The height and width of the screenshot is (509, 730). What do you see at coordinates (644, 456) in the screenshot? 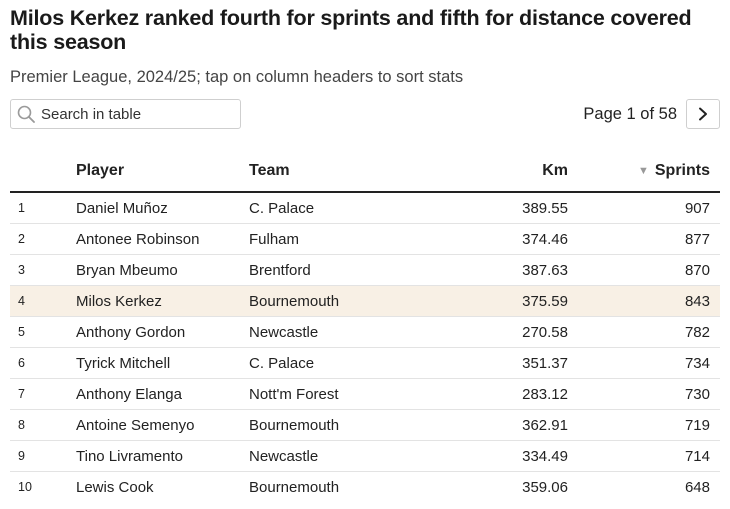
I see `cell-sprints: 714` at bounding box center [644, 456].